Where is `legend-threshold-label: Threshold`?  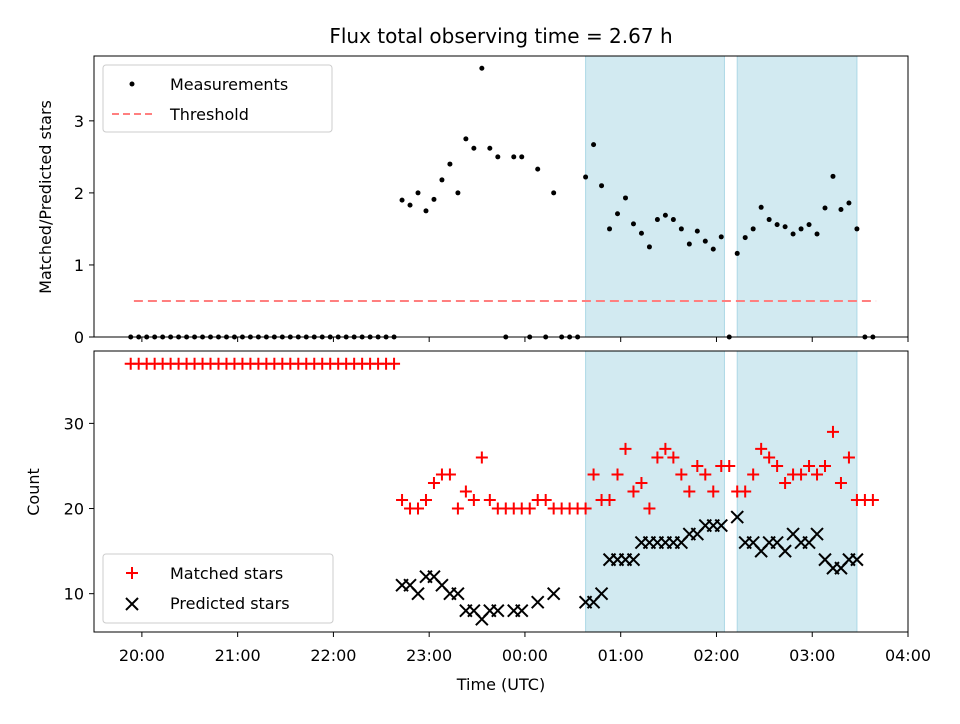 legend-threshold-label: Threshold is located at coordinates (209, 114).